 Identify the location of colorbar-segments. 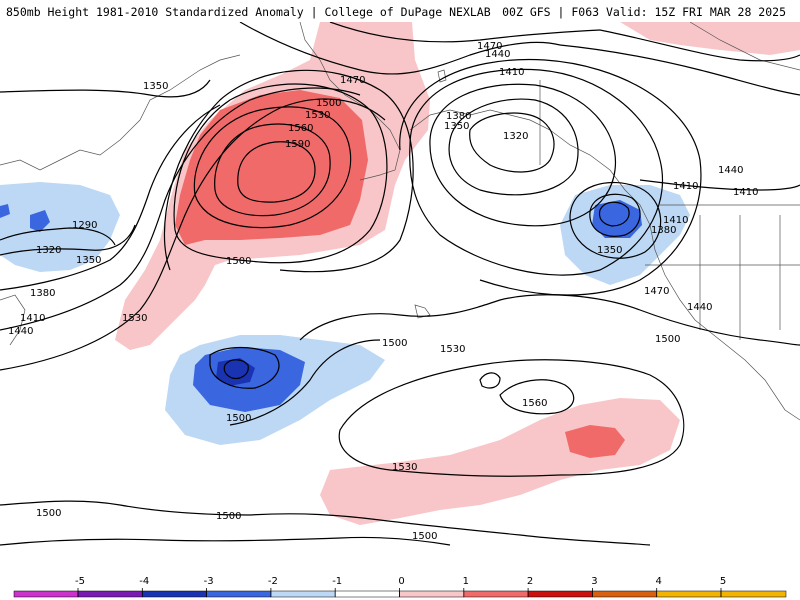
(400, 594).